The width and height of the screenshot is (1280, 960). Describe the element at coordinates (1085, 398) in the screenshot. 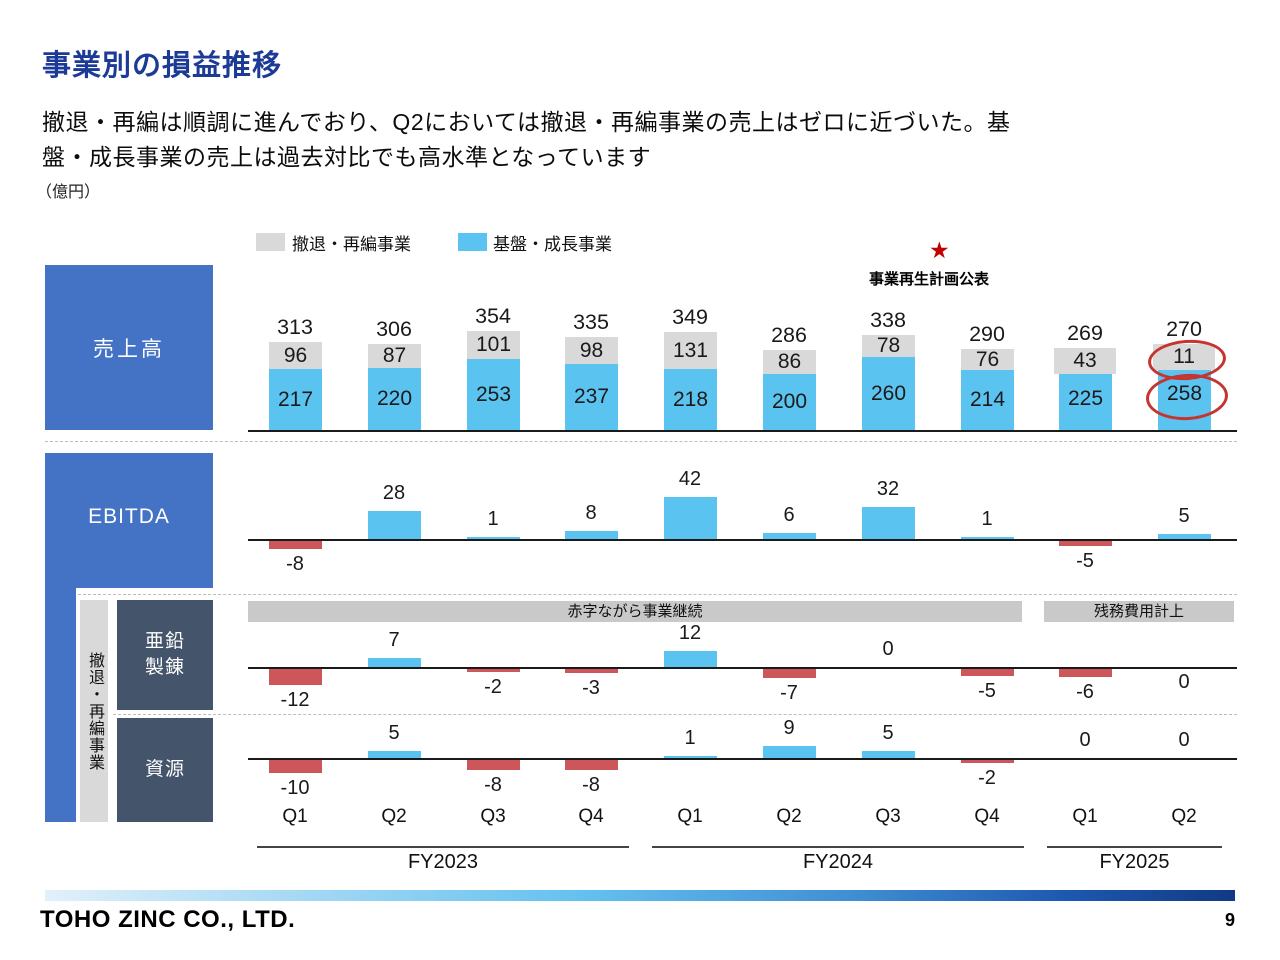

I see `sales-bar-core: 225` at that location.